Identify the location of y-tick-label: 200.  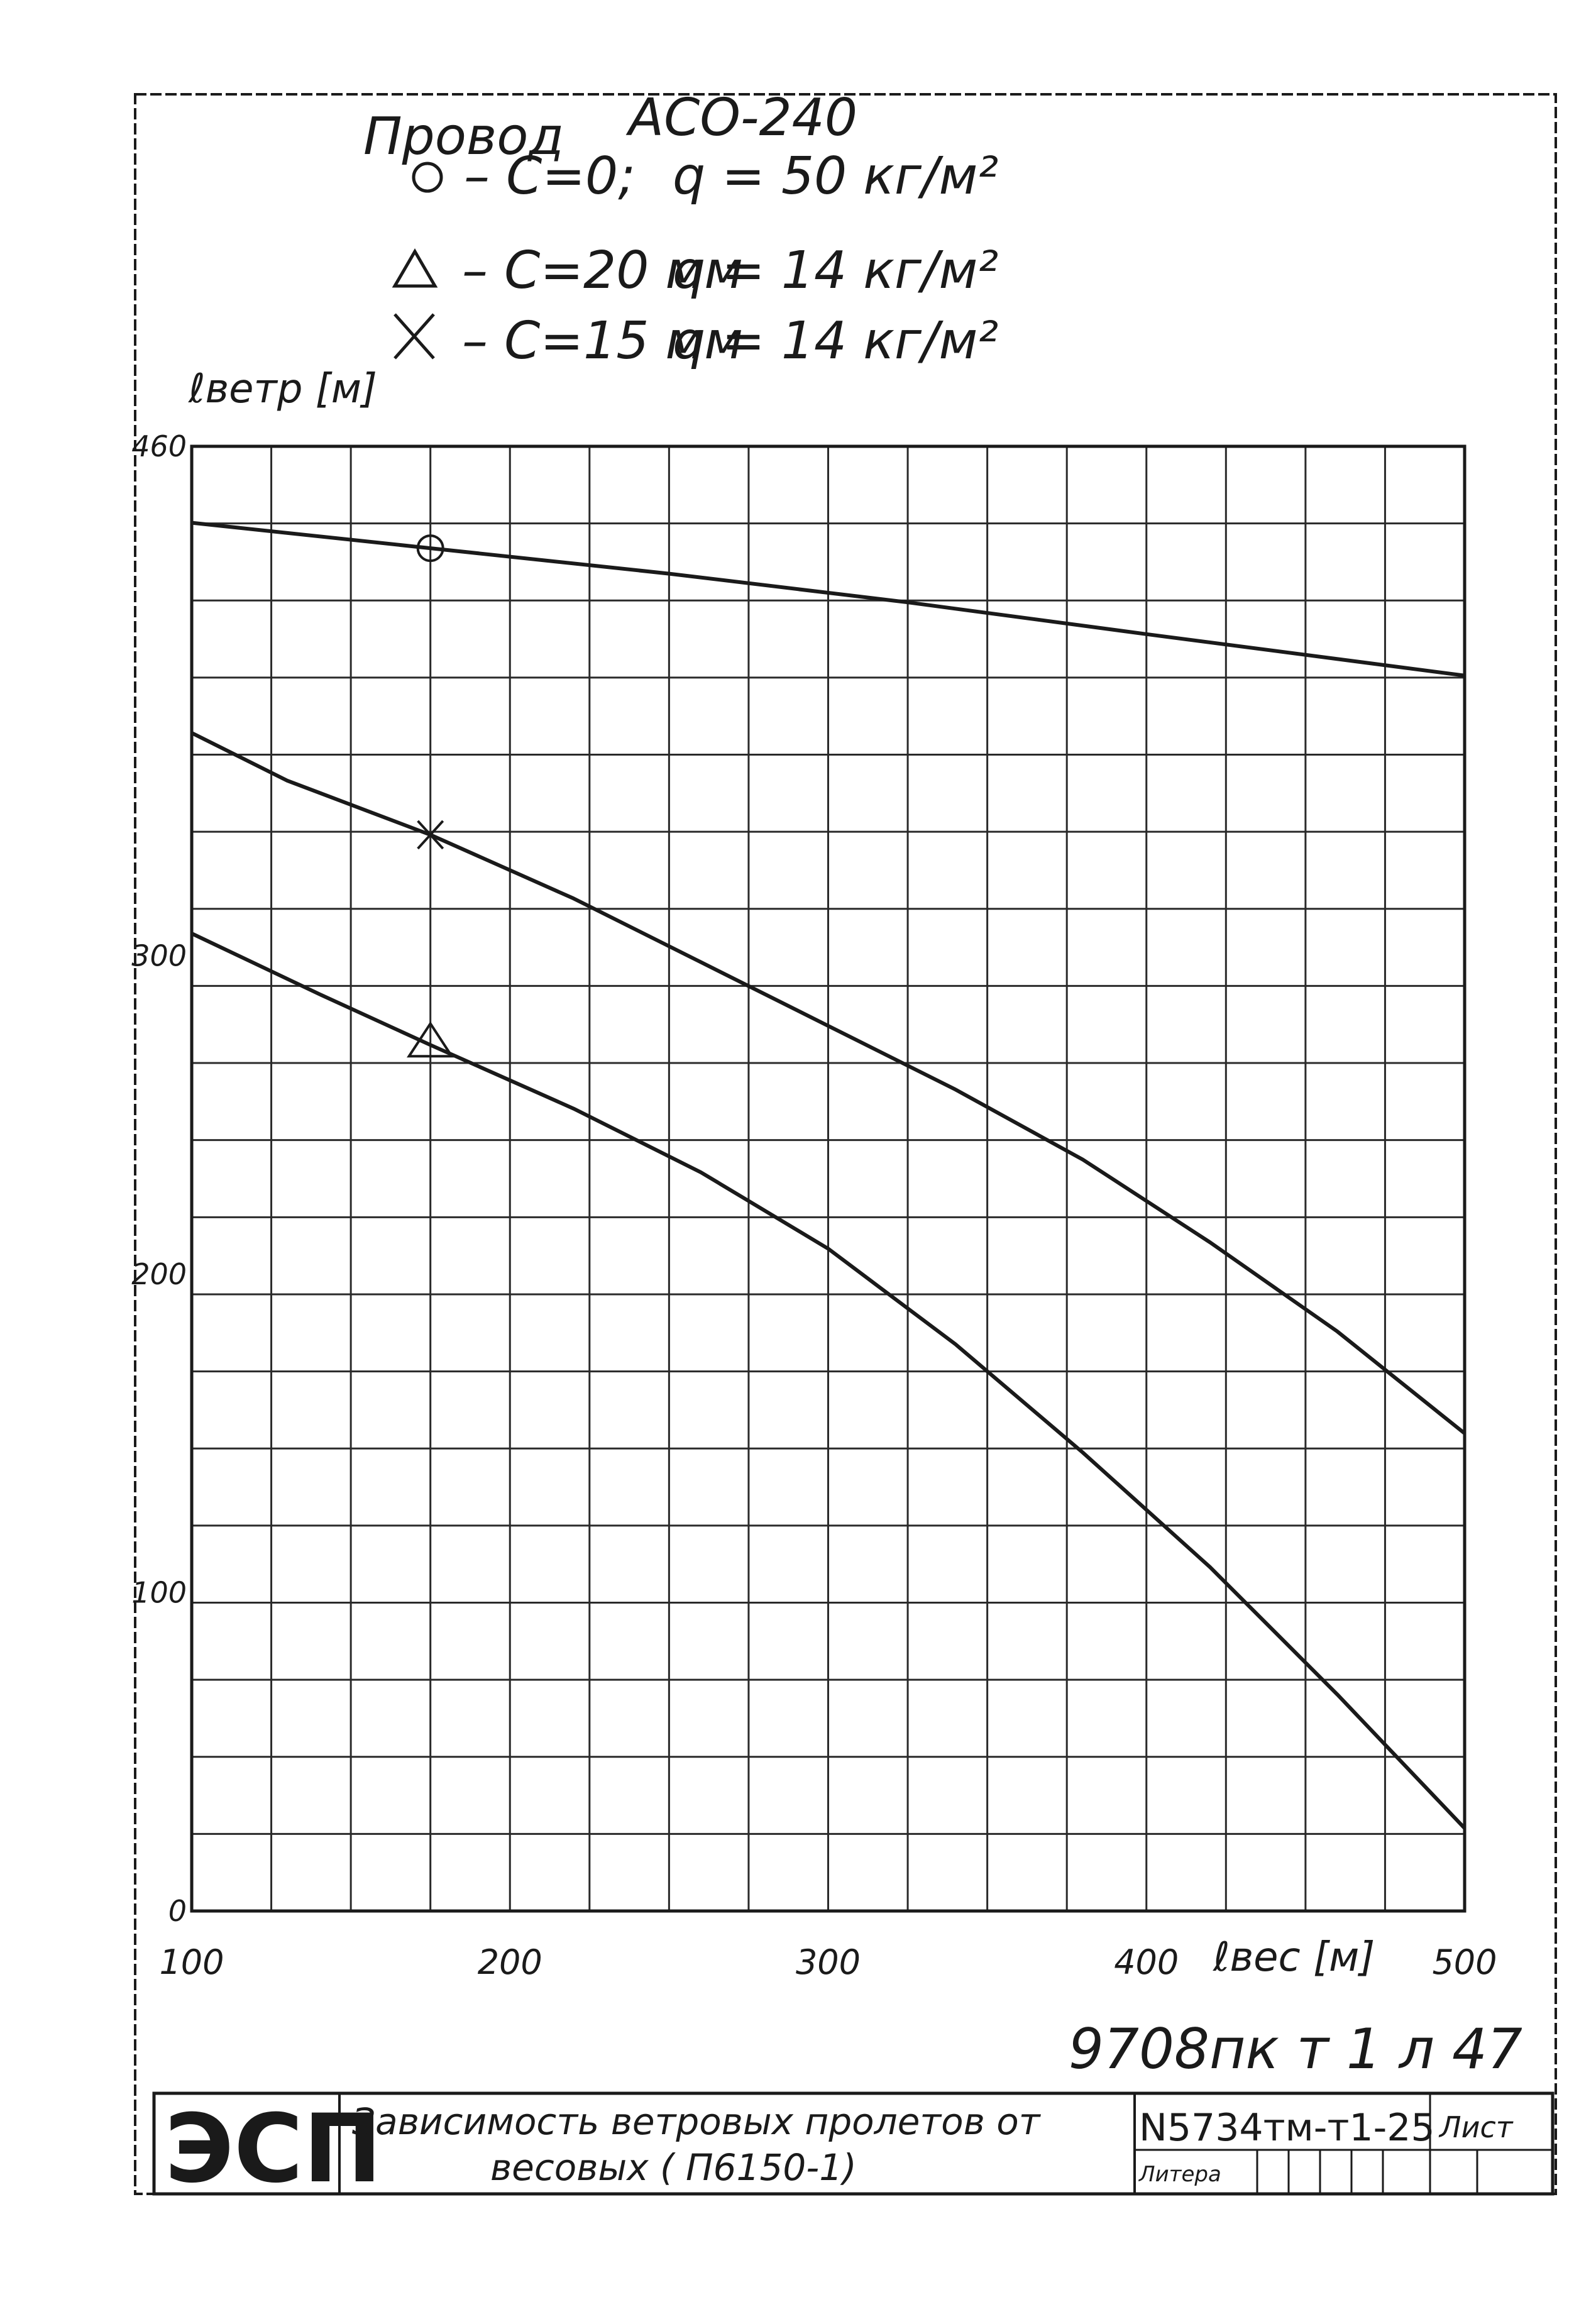
(159, 1274).